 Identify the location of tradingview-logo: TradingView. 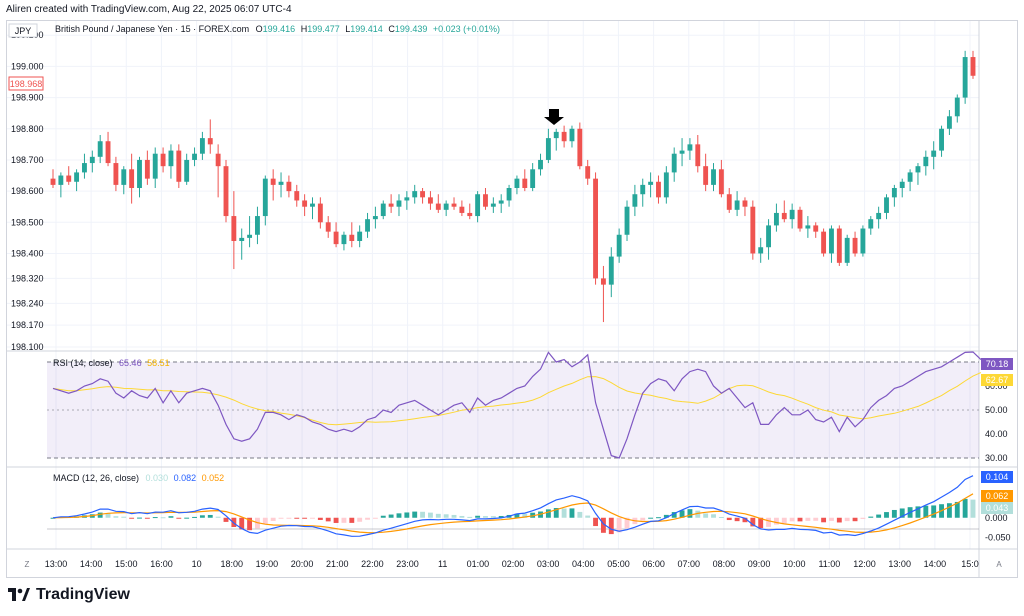
(69, 595).